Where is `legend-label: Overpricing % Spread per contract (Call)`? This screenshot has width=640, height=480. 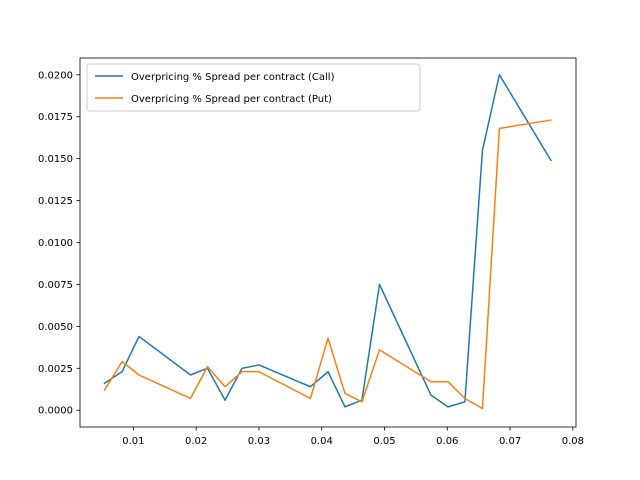
legend-label: Overpricing % Spread per contract (Call) is located at coordinates (233, 77).